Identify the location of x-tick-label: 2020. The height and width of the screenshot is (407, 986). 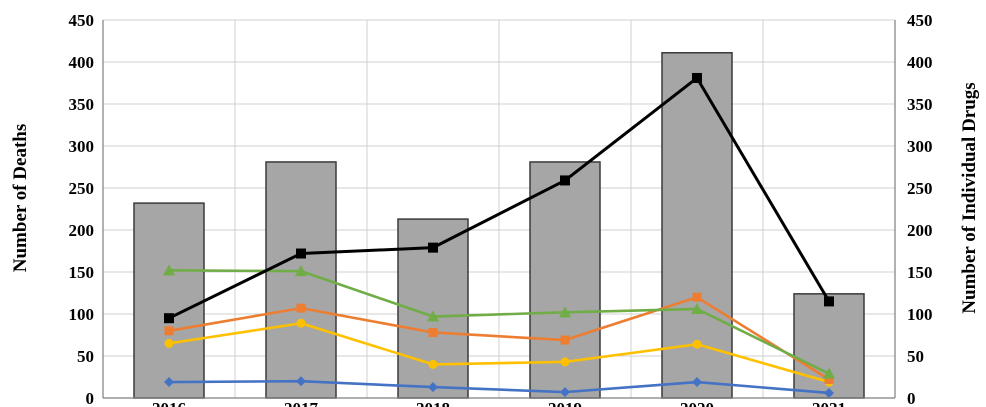
(697, 403).